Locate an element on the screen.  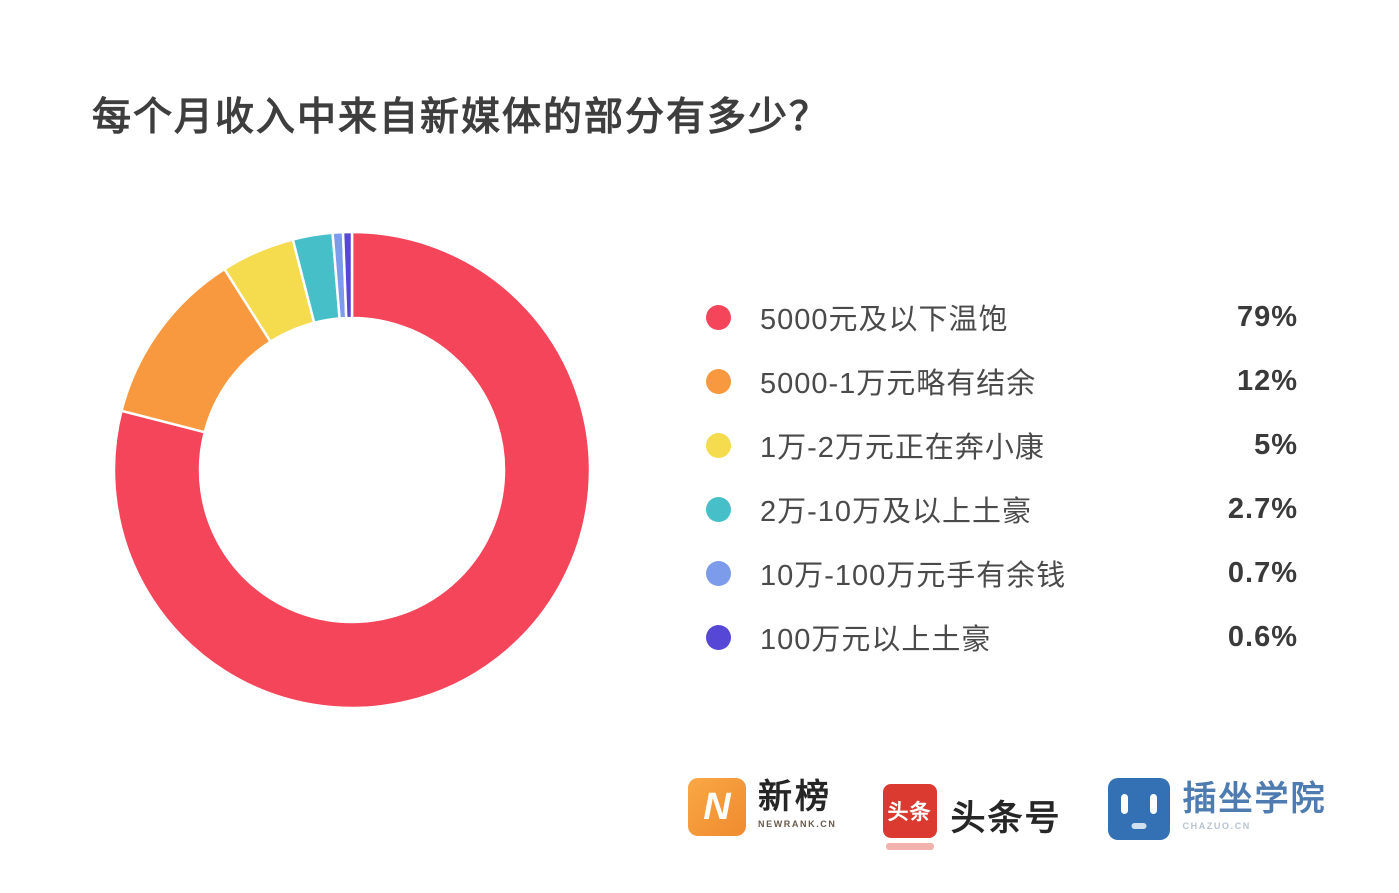
legend-label: 100万元以上土豪 is located at coordinates (876, 640).